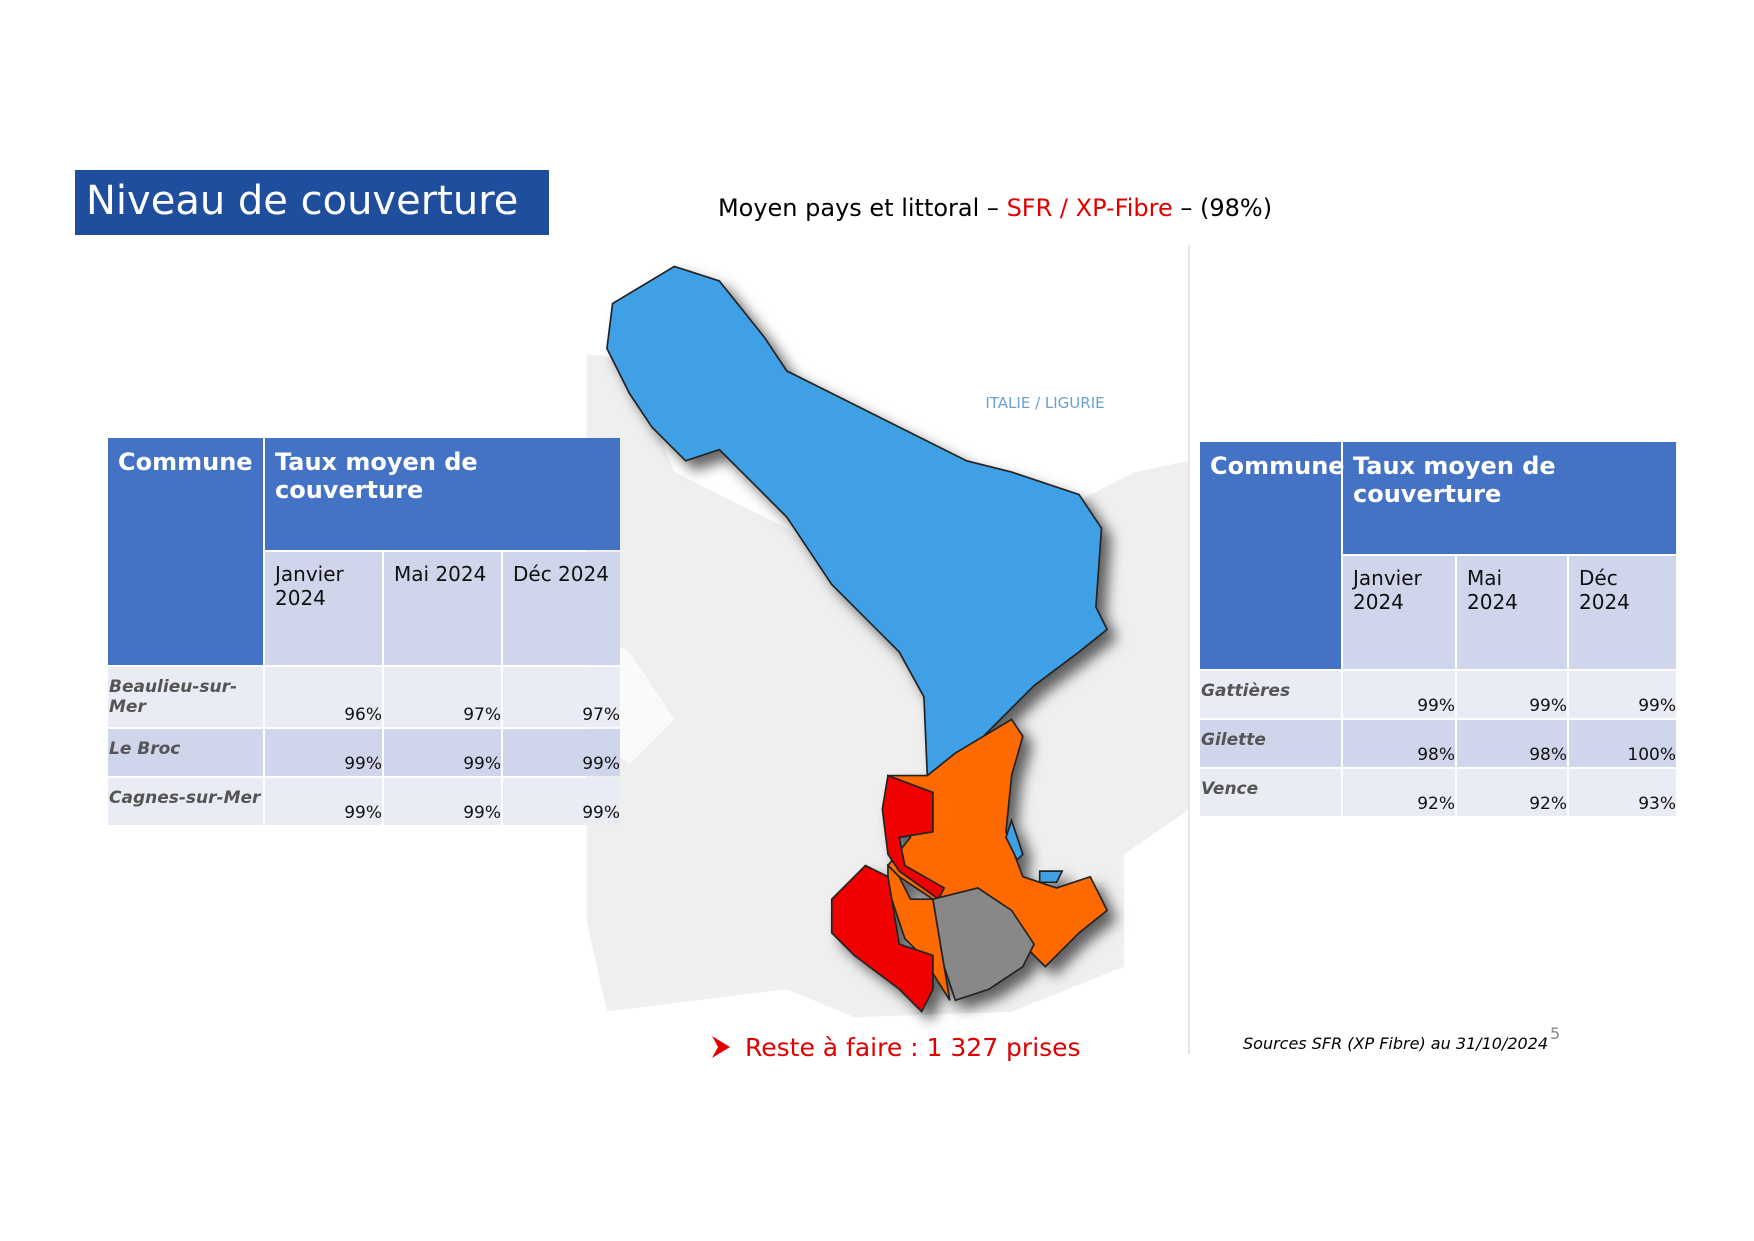  I want to click on table-row: Le Broc 99% 99% 99%, so click(364, 752).